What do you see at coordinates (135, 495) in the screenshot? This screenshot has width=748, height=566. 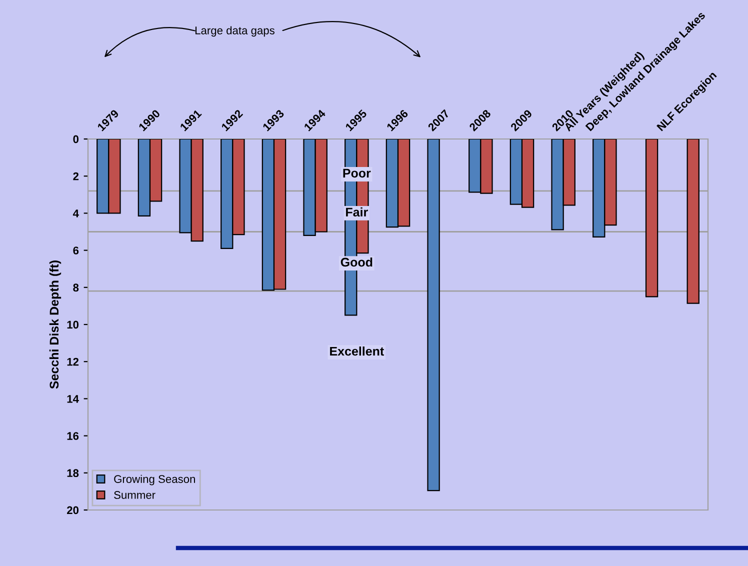 I see `legend-label: Summer` at bounding box center [135, 495].